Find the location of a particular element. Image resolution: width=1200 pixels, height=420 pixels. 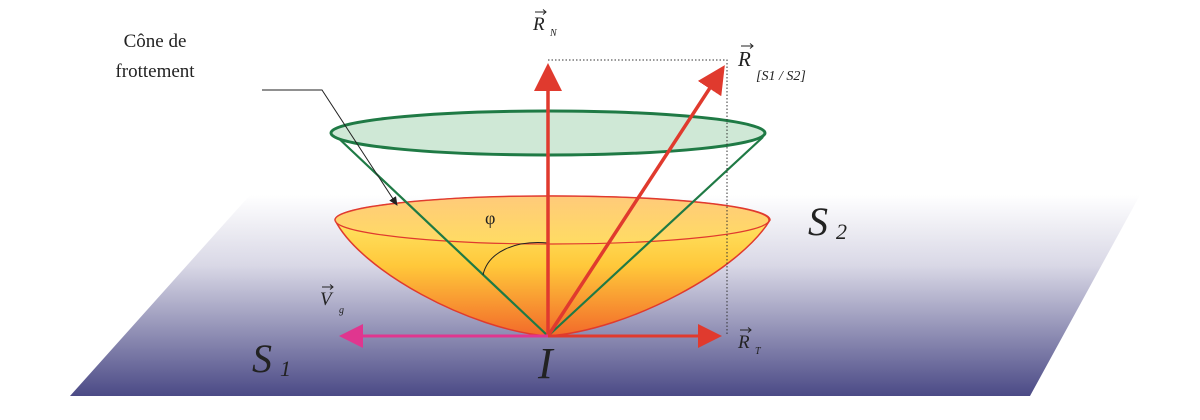

normal-force-label: R N is located at coordinates (545, 24).